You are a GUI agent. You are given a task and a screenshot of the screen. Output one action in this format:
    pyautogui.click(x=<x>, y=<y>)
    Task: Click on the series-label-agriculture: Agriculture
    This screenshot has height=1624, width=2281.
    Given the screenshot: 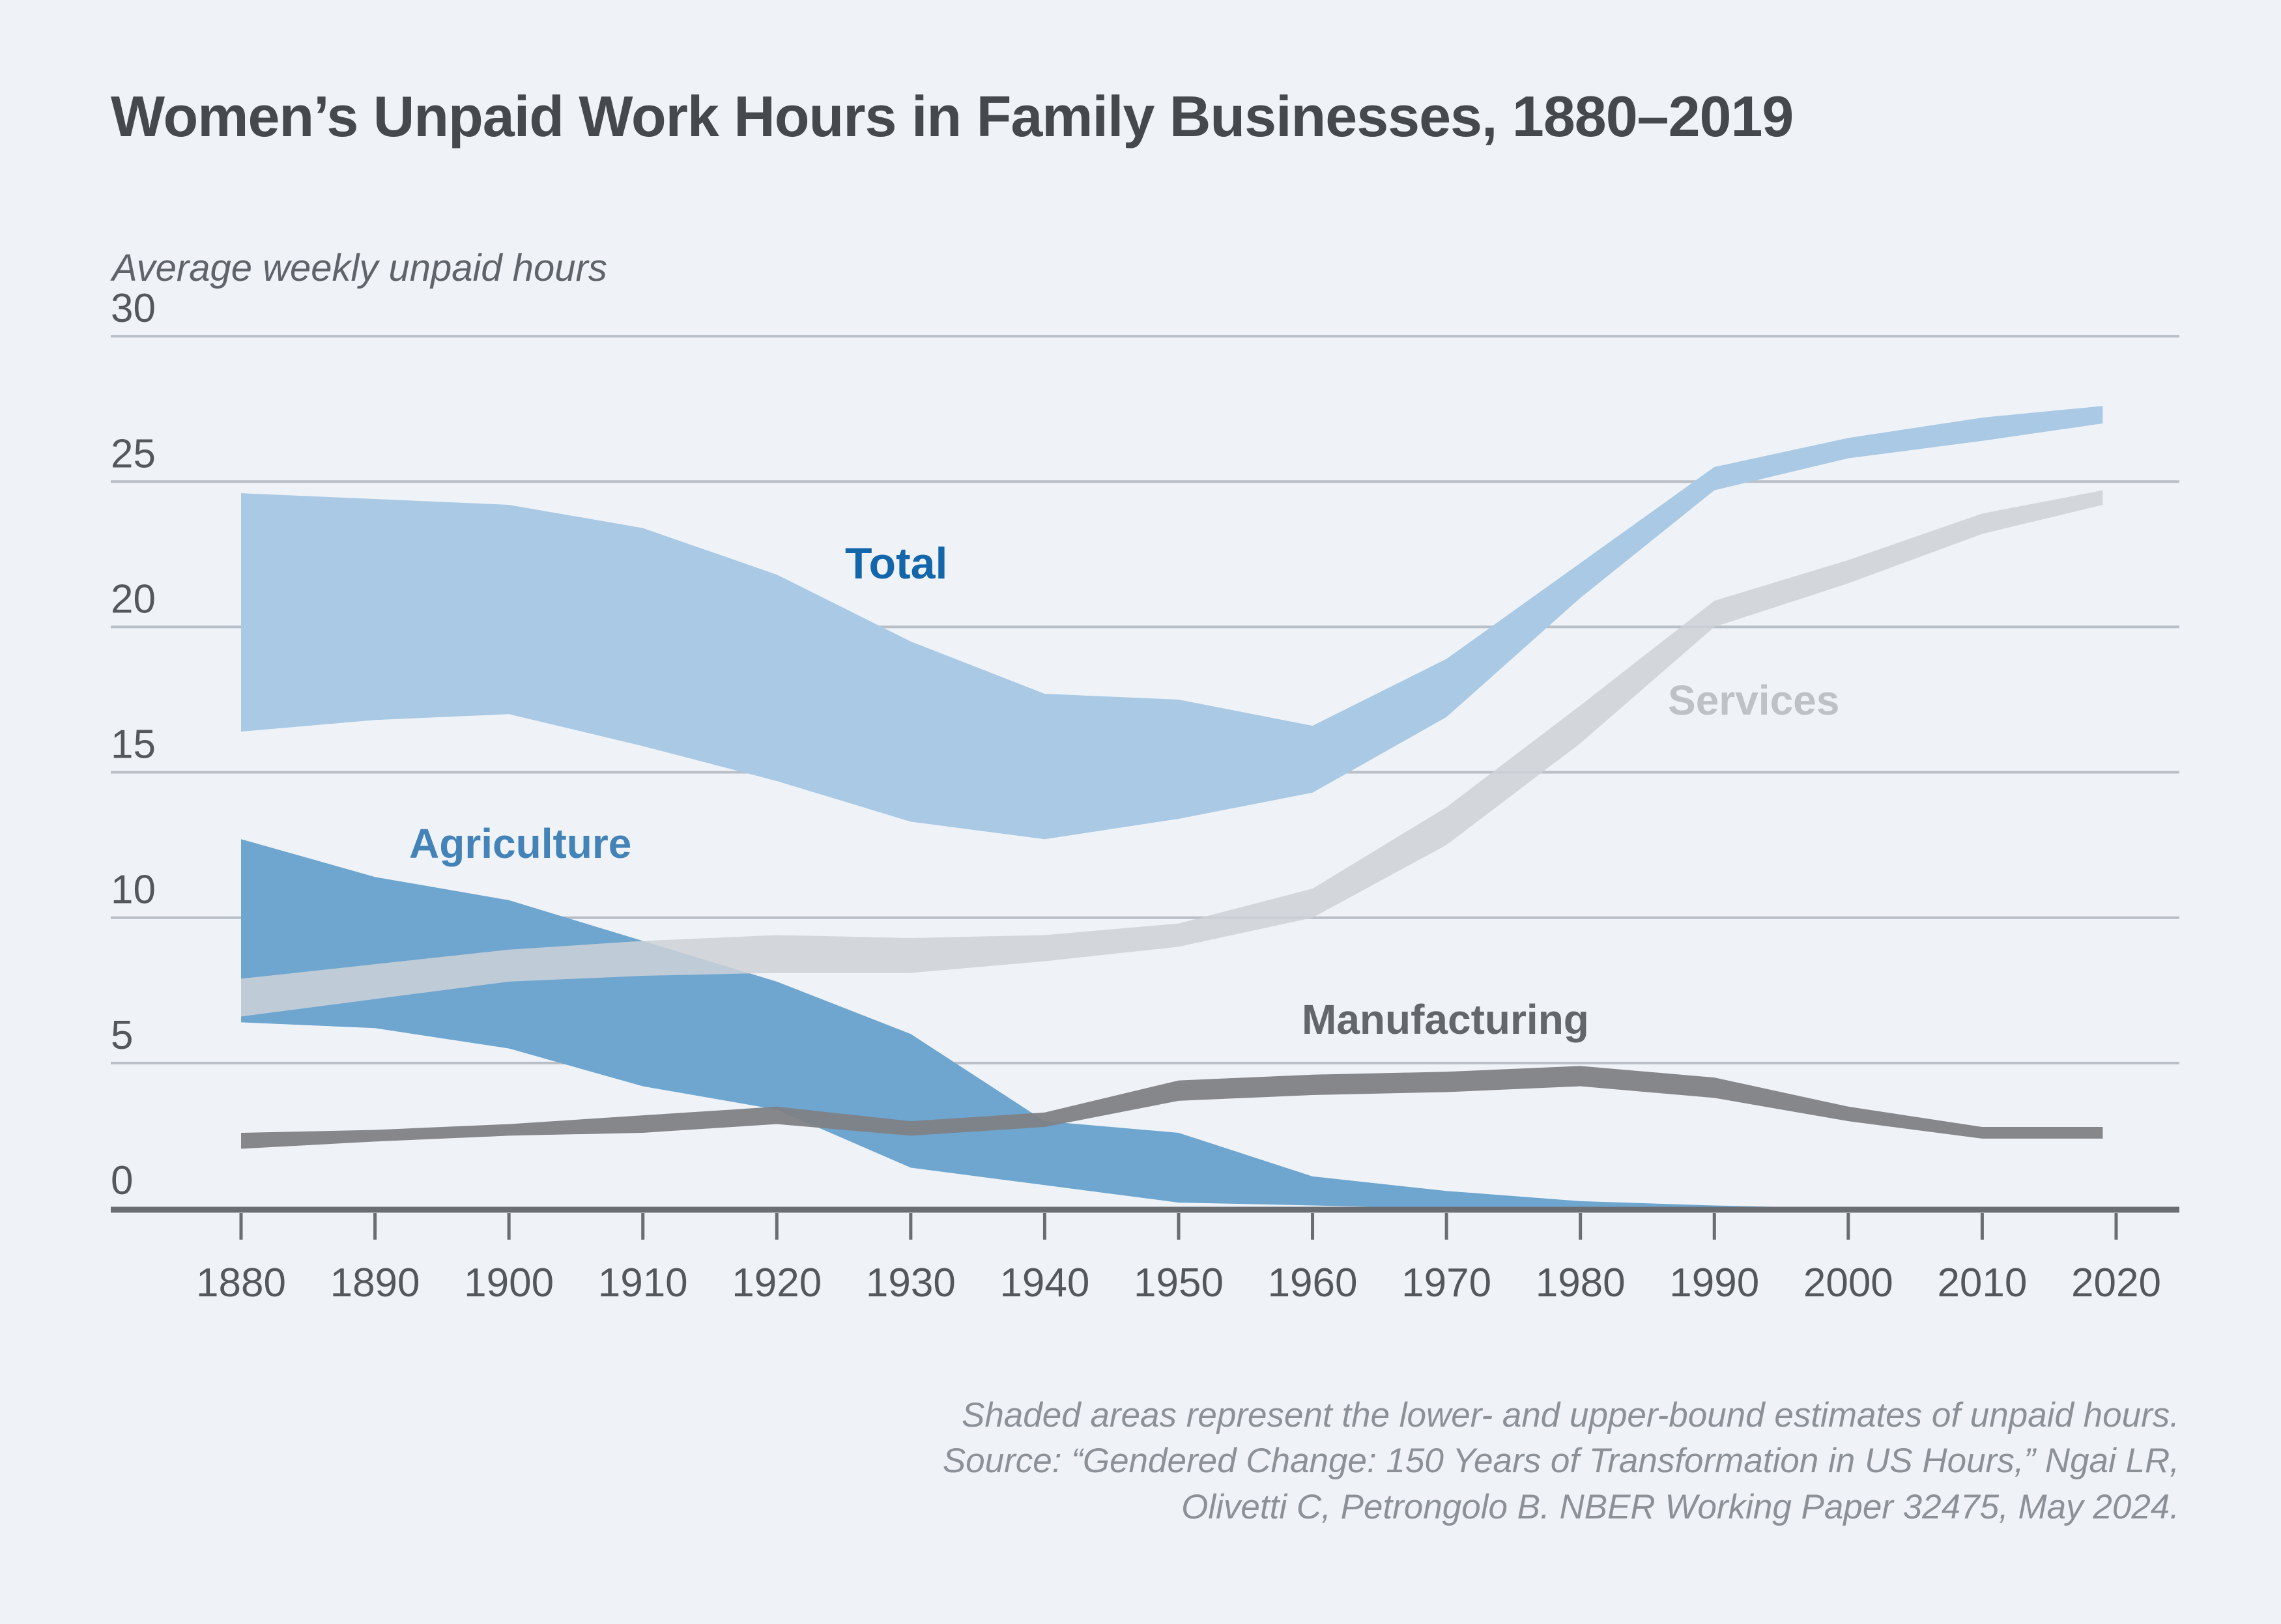 What is the action you would take?
    pyautogui.click(x=520, y=844)
    